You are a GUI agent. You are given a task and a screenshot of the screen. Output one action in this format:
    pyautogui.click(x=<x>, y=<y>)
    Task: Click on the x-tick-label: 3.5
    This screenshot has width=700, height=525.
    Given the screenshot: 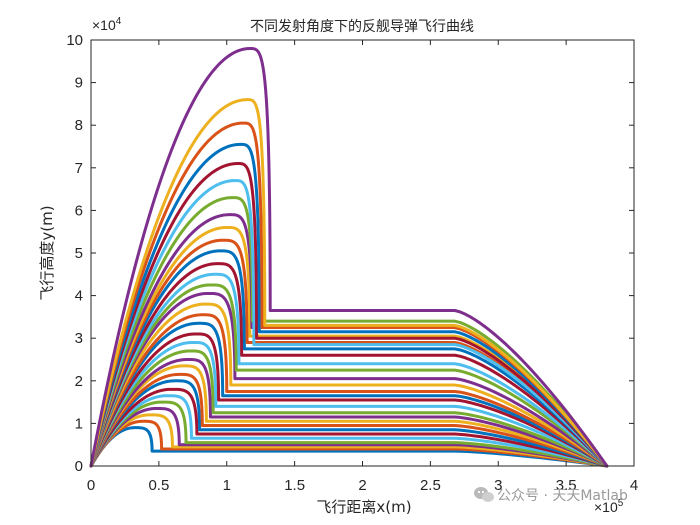 What is the action you would take?
    pyautogui.click(x=566, y=485)
    